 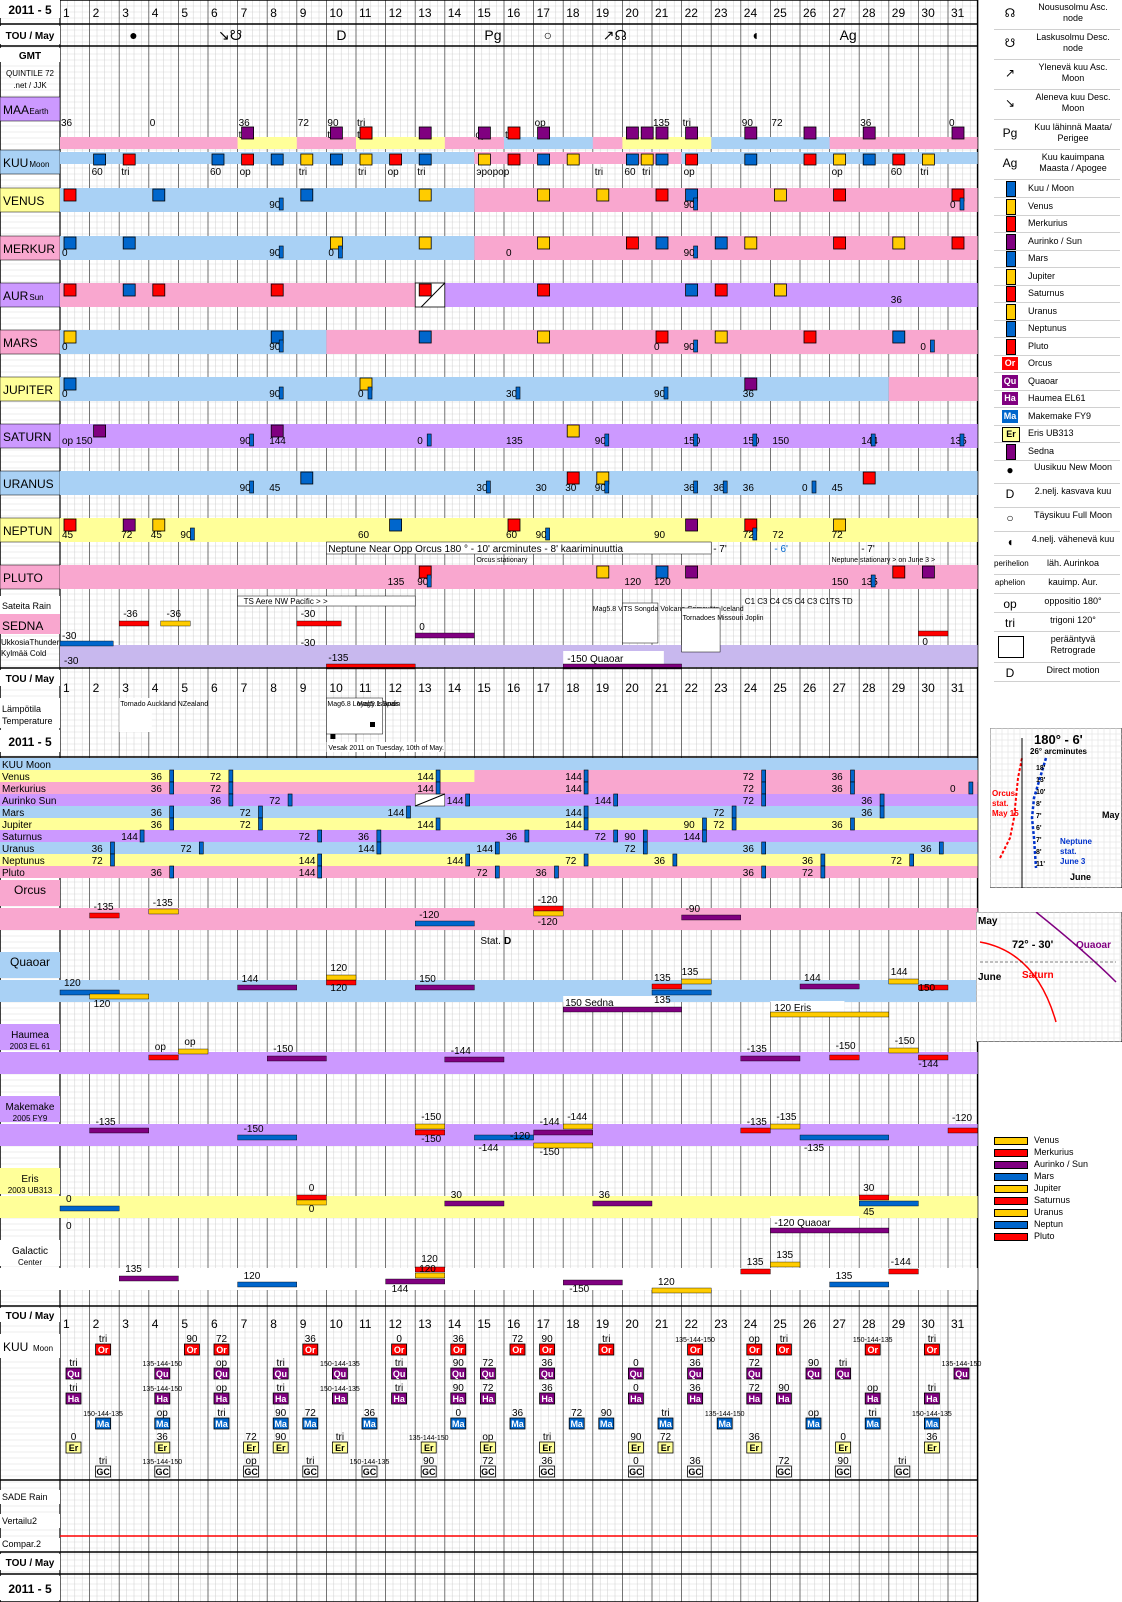 What do you see at coordinates (162, 1364) in the screenshot?
I see `badge-aspect: 135-144-150` at bounding box center [162, 1364].